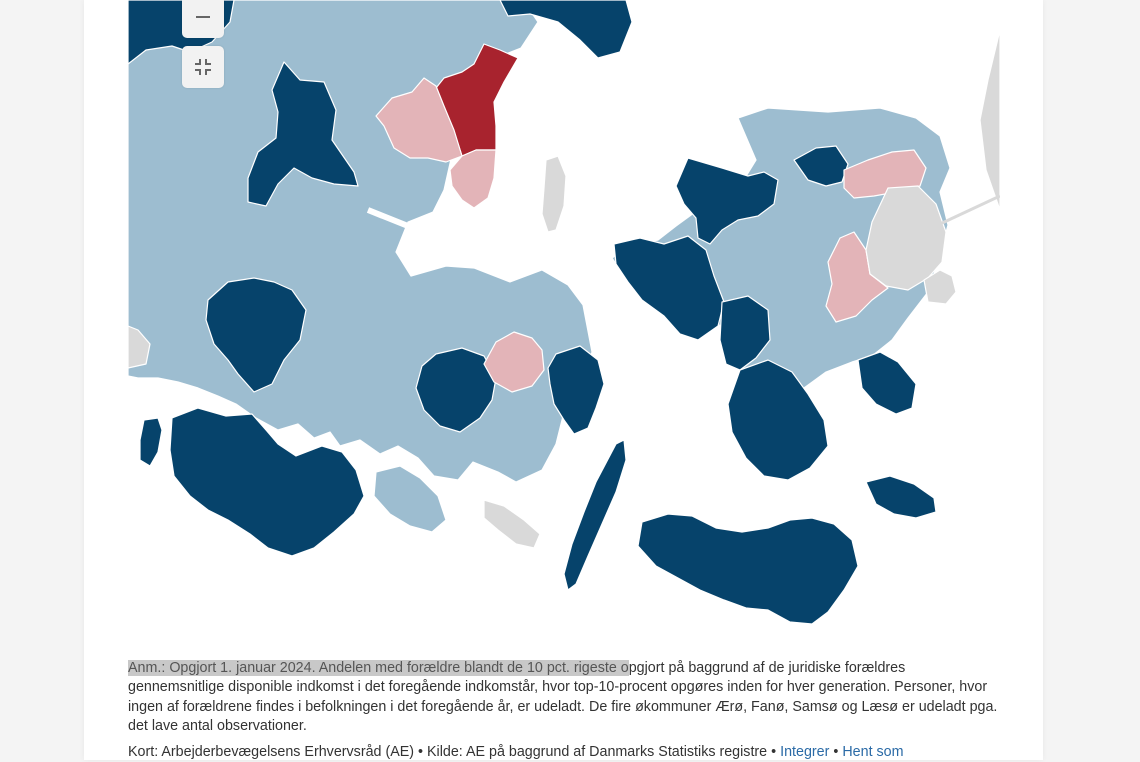 This screenshot has height=762, width=1140. I want to click on region-funen-east-dark, so click(576, 390).